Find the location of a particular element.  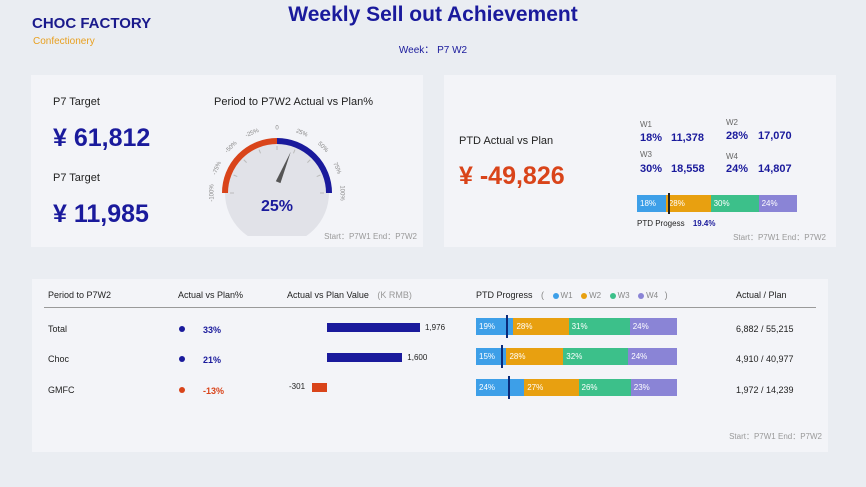

ptd-segment-w3: 30% is located at coordinates (734, 203).